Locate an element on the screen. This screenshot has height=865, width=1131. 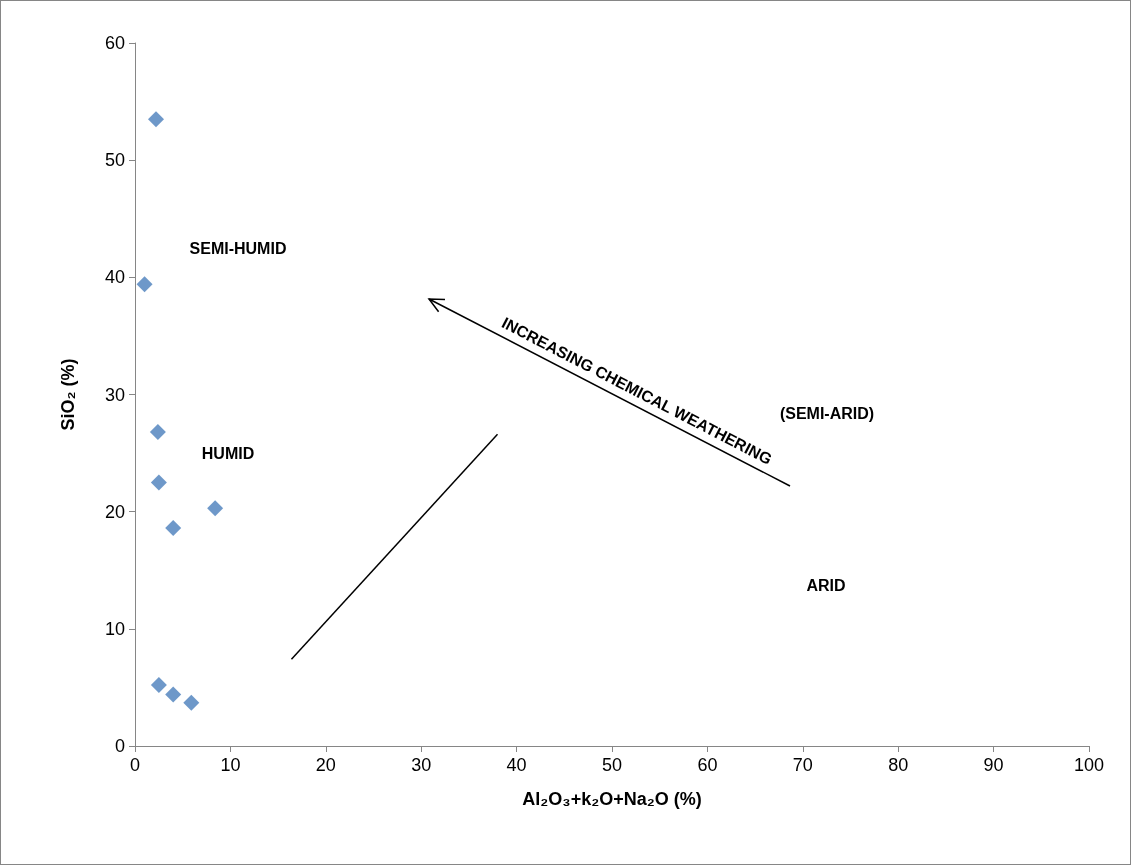
x-tick-label: 40 is located at coordinates (516, 765).